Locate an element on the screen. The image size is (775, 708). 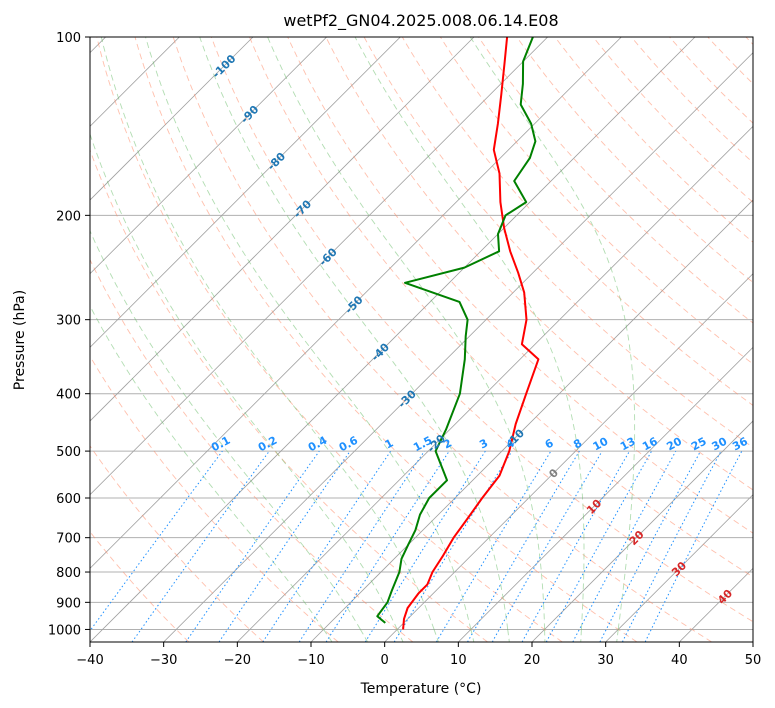
temperature-profile is located at coordinates (471, 333).